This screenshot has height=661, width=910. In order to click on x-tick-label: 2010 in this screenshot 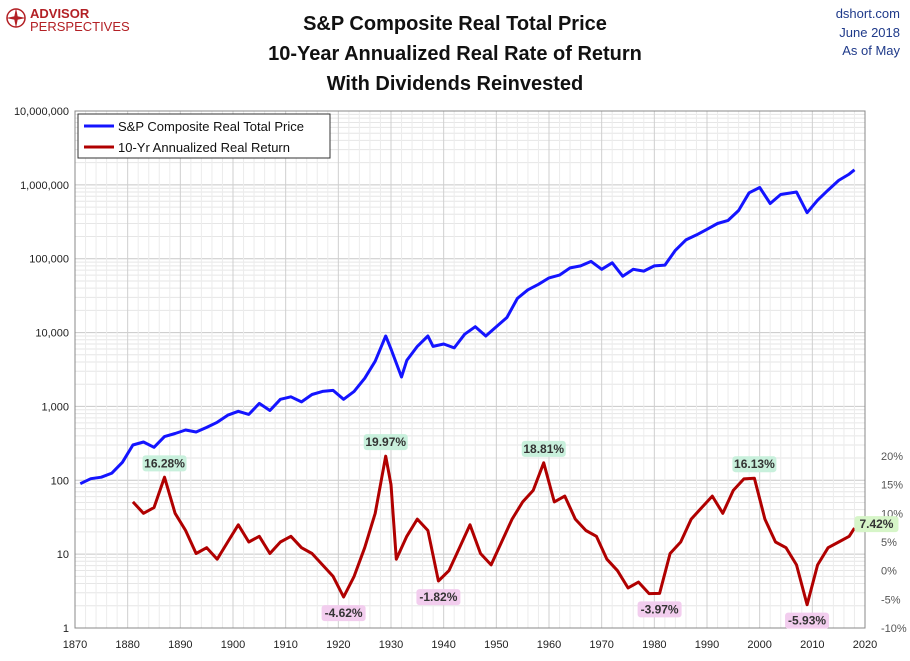, I will do `click(812, 645)`.